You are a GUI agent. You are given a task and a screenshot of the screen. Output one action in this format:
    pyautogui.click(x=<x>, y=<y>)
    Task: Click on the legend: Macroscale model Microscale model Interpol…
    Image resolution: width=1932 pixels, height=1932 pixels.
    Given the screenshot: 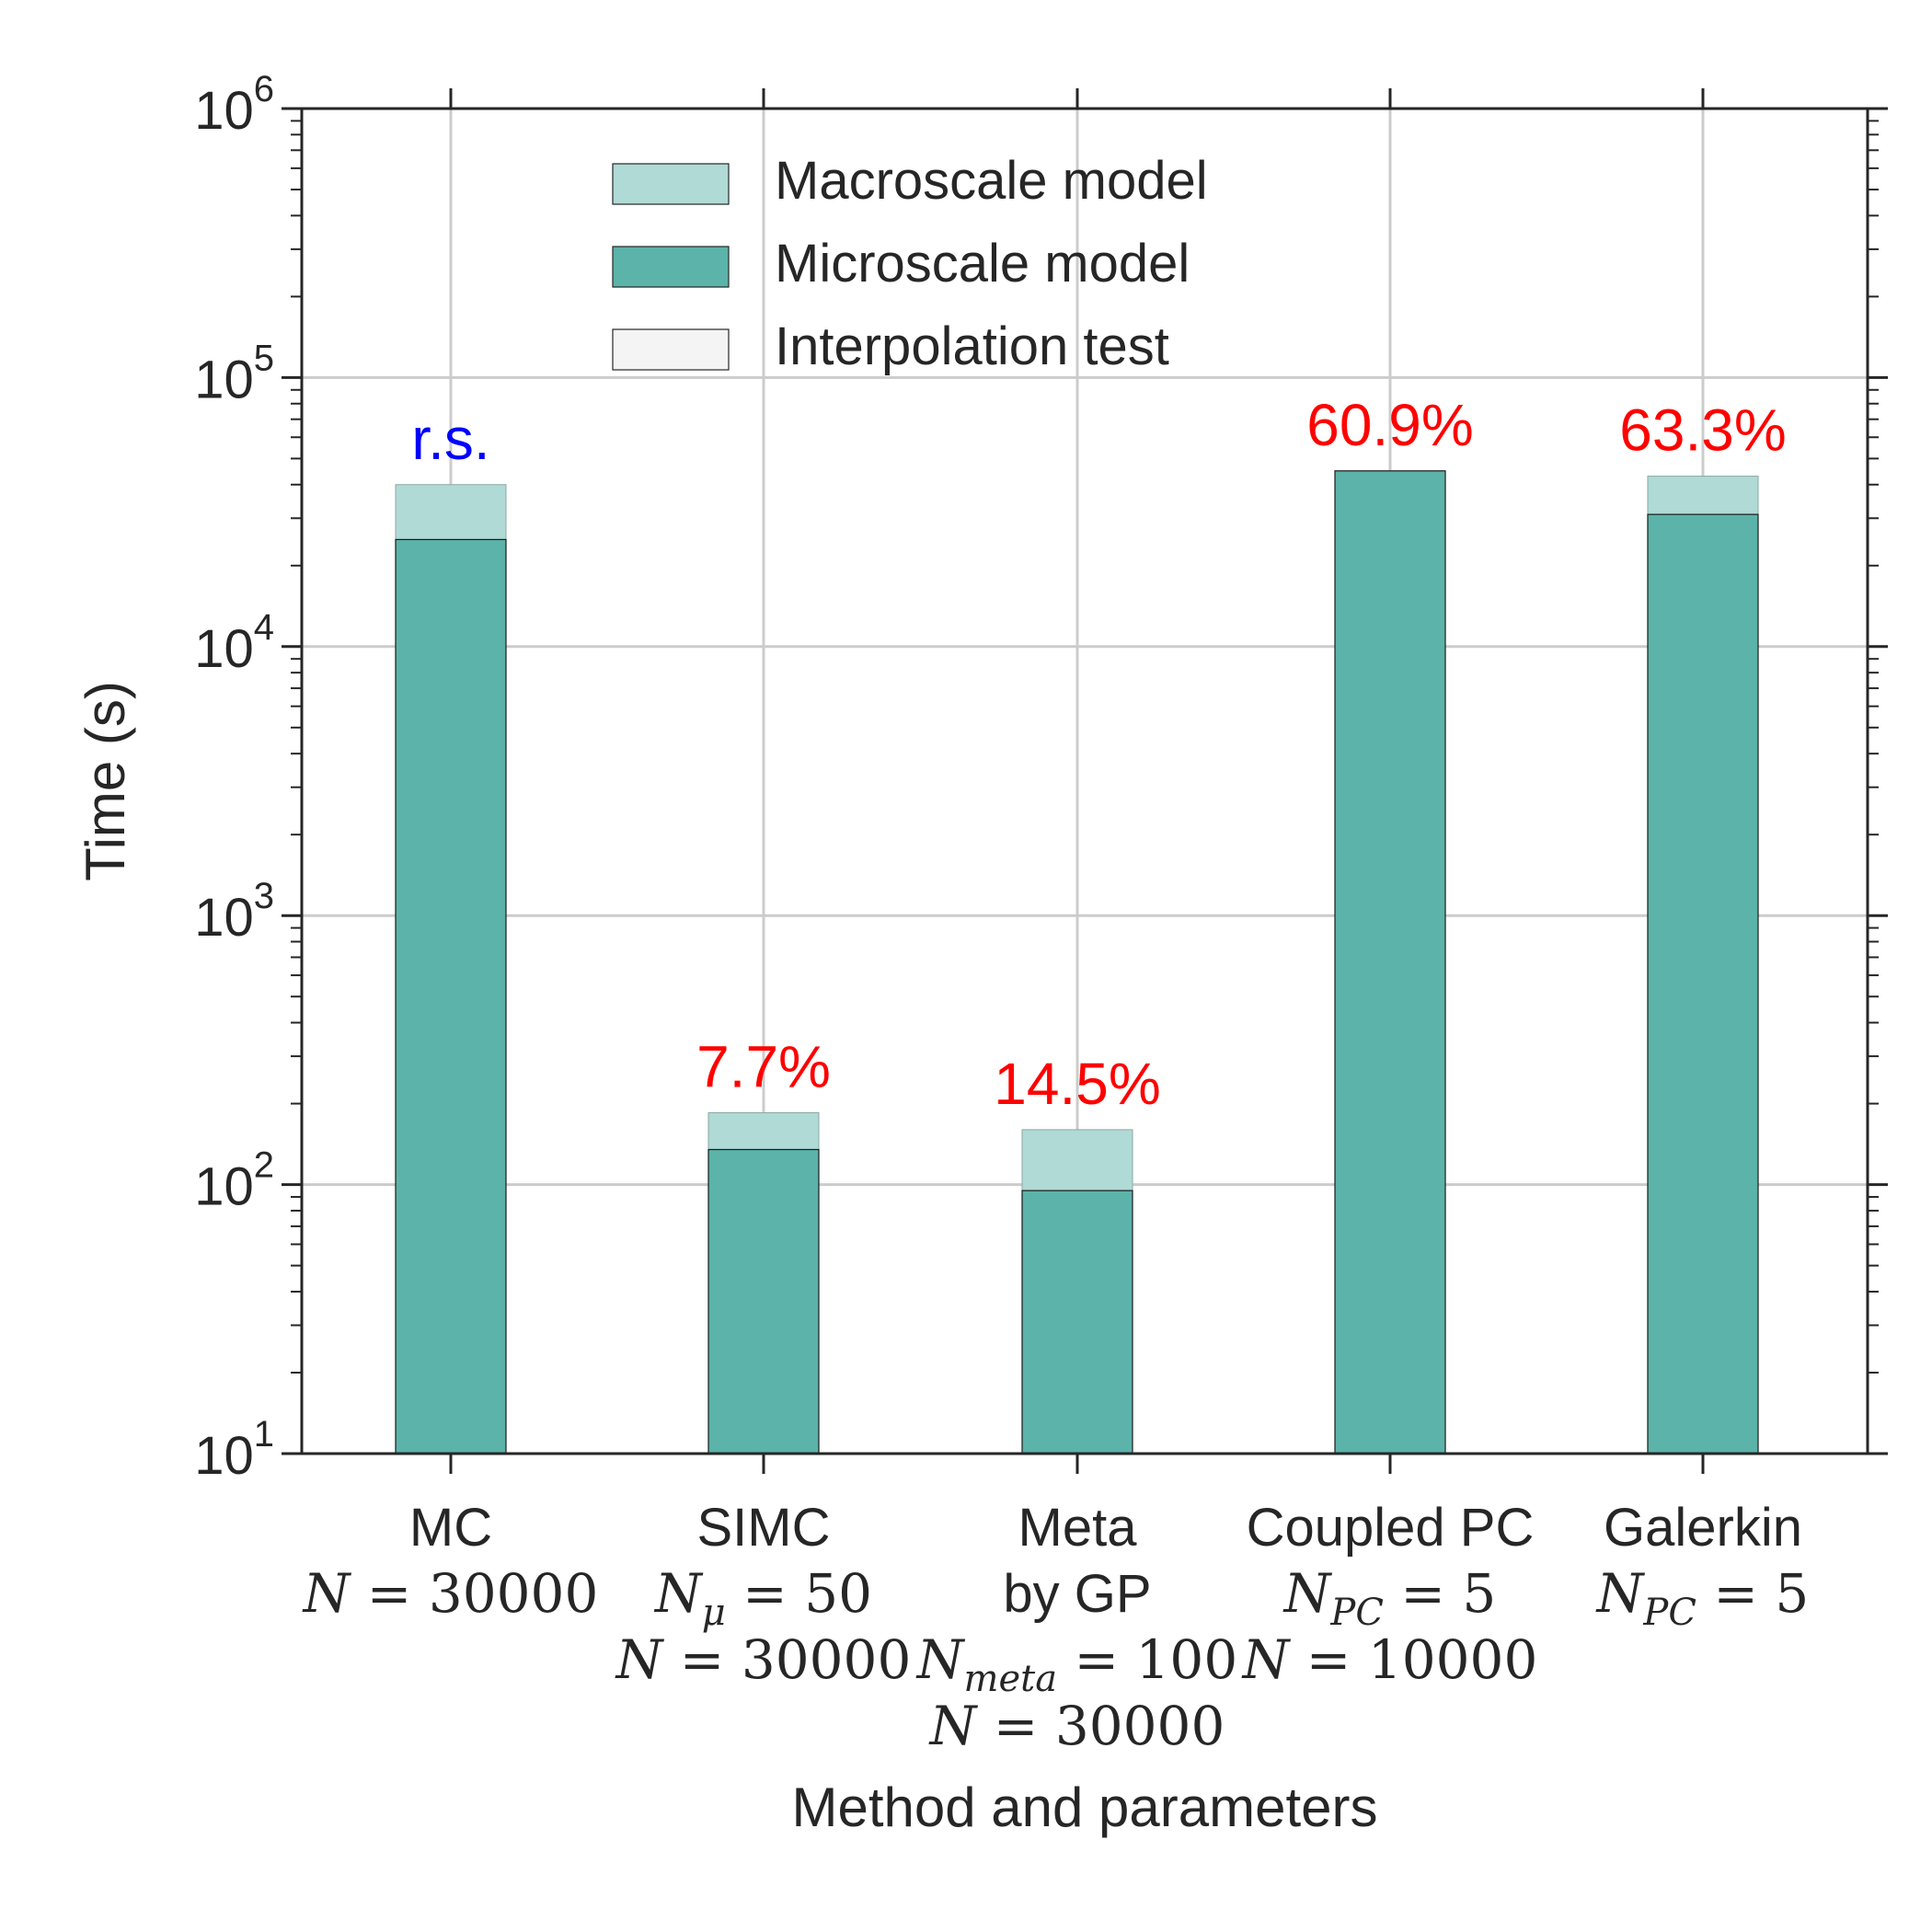 What is the action you would take?
    pyautogui.click(x=910, y=263)
    